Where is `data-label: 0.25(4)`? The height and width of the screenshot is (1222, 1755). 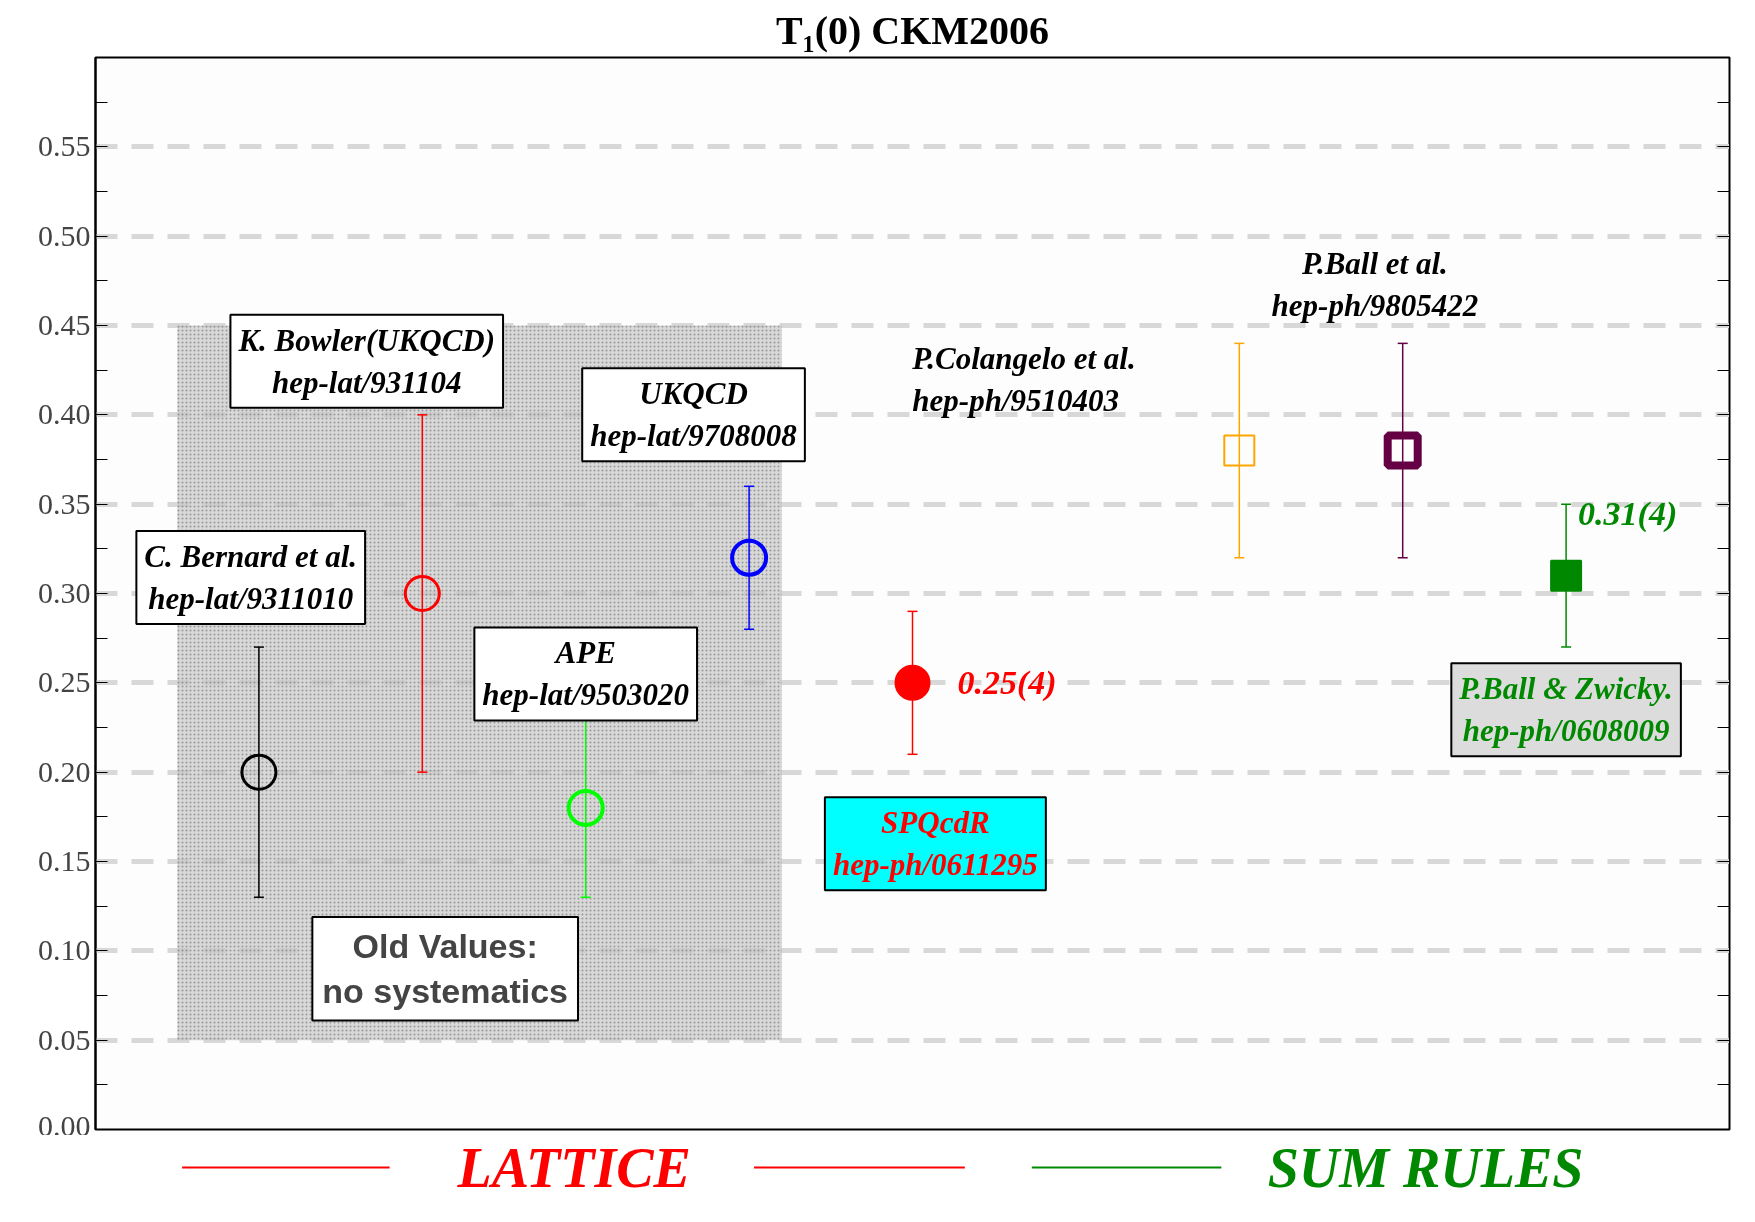 data-label: 0.25(4) is located at coordinates (1007, 683).